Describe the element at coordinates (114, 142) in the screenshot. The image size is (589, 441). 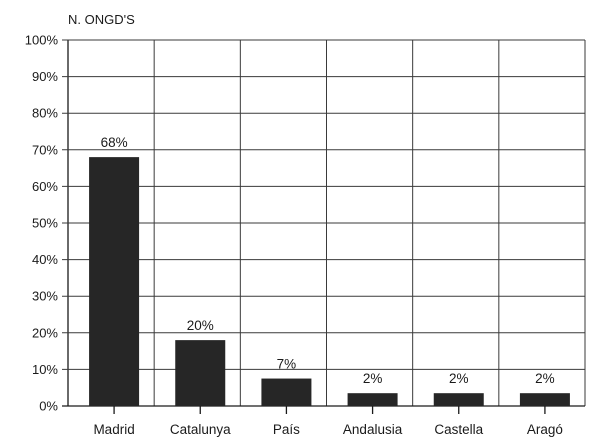
I see `data-label: 68%` at that location.